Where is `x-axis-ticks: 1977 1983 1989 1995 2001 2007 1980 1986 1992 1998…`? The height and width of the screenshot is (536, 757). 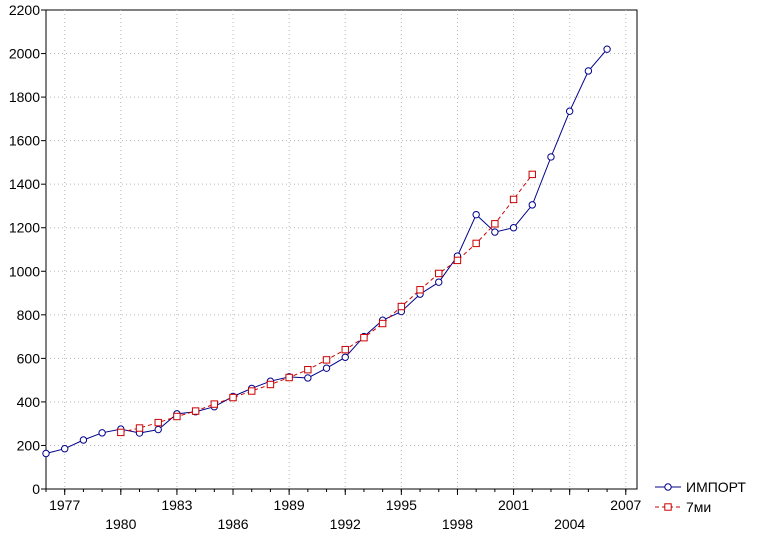 x-axis-ticks: 1977 1983 1989 1995 2001 2007 1980 1986 1992 1998… is located at coordinates (343, 510).